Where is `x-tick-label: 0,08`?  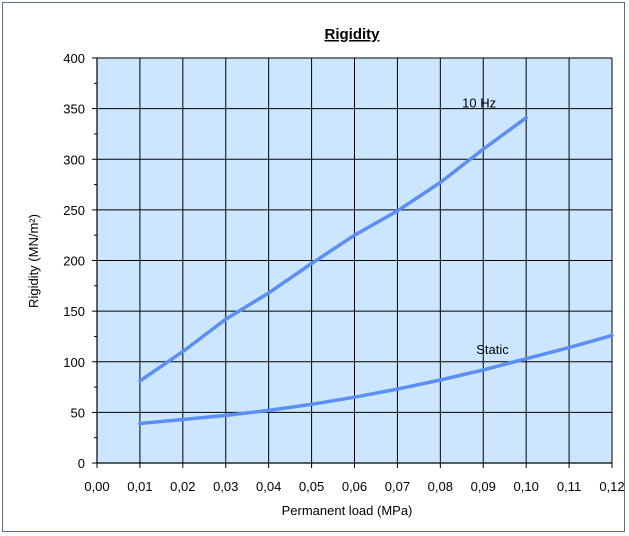
x-tick-label: 0,08 is located at coordinates (440, 486).